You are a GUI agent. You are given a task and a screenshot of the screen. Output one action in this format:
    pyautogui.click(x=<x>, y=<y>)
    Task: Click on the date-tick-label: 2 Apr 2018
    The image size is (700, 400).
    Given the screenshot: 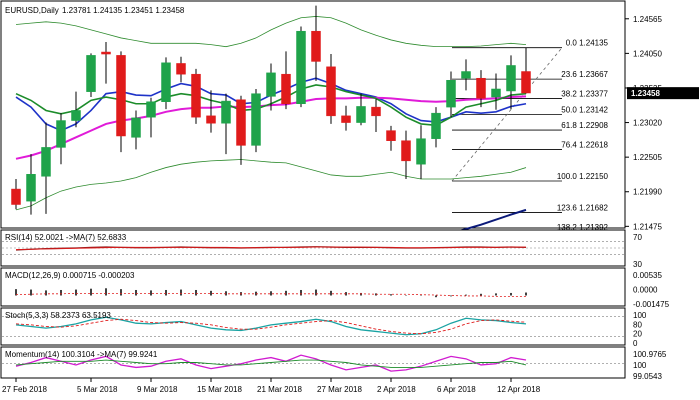 What is the action you would take?
    pyautogui.click(x=396, y=389)
    